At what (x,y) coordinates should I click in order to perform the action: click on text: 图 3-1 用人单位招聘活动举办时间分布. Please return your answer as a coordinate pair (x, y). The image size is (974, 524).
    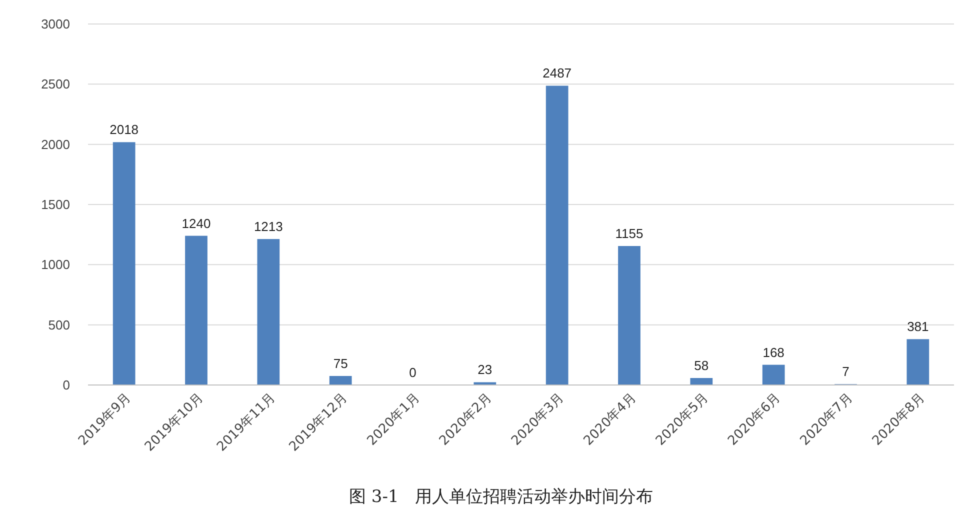
    Looking at the image, I should click on (501, 497).